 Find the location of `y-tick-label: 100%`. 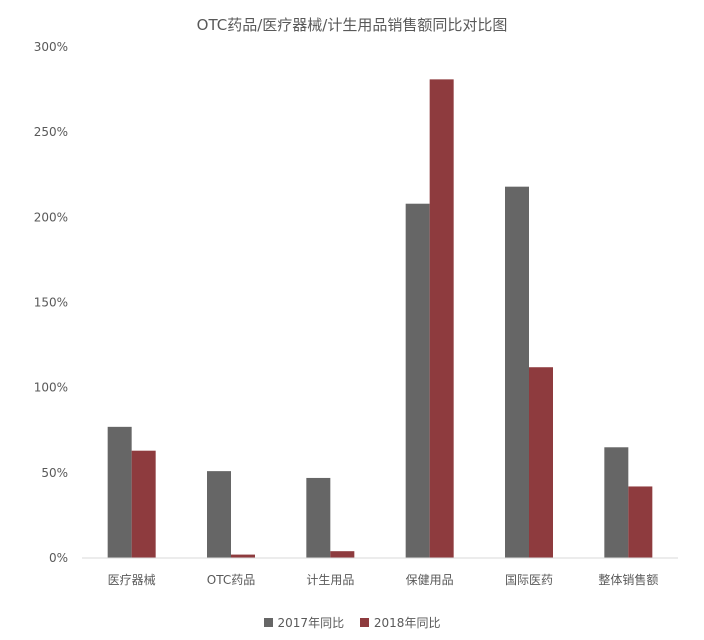

y-tick-label: 100% is located at coordinates (51, 388).